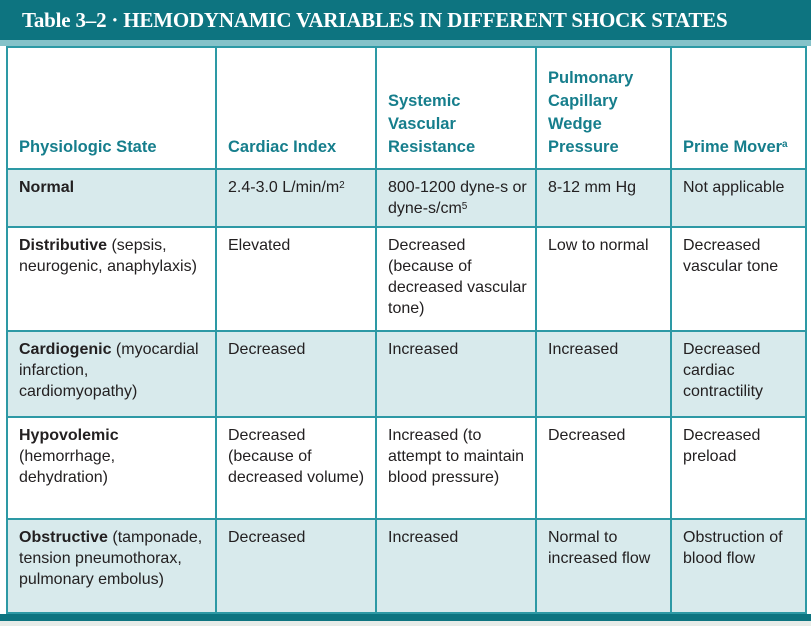  What do you see at coordinates (296, 456) in the screenshot?
I see `text-segment: Decreased (because of decreased volume)` at bounding box center [296, 456].